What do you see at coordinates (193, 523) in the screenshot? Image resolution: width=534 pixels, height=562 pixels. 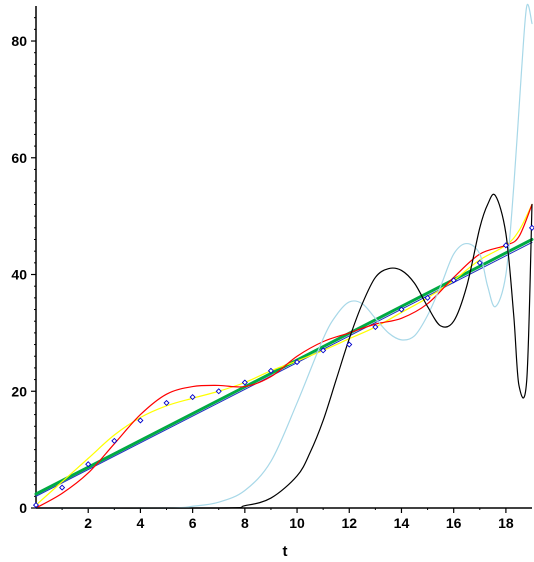 I see `x-tick-label: 6` at bounding box center [193, 523].